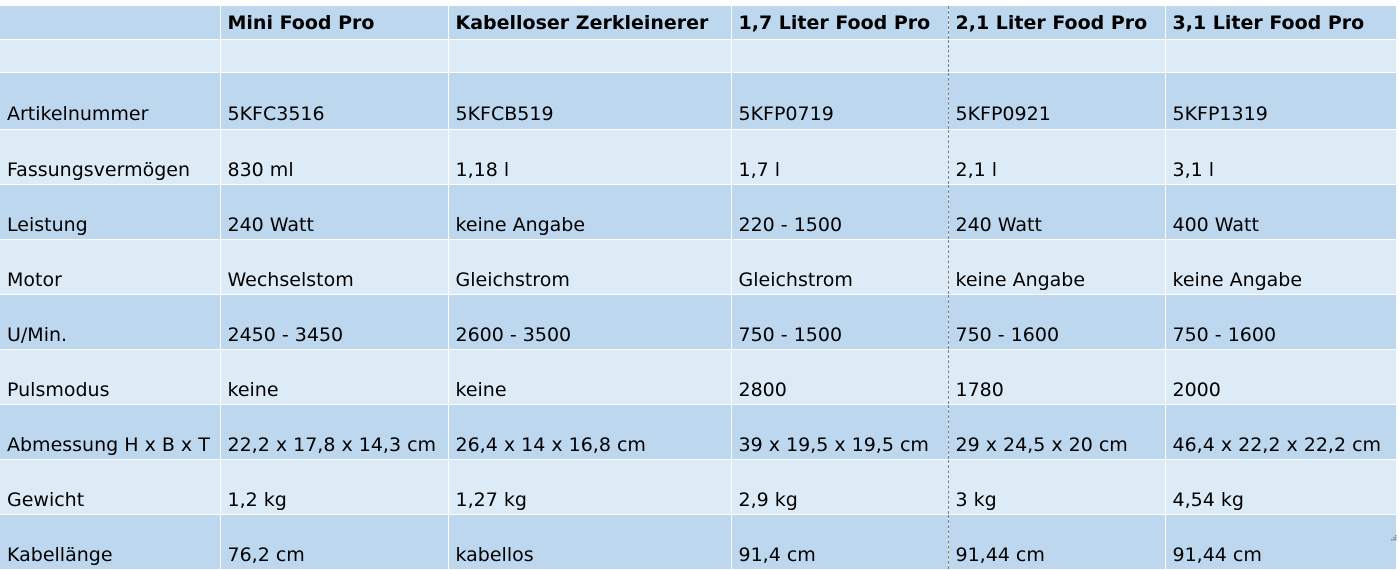 This screenshot has height=570, width=1399. I want to click on table-cell: 76,2 cm, so click(333, 542).